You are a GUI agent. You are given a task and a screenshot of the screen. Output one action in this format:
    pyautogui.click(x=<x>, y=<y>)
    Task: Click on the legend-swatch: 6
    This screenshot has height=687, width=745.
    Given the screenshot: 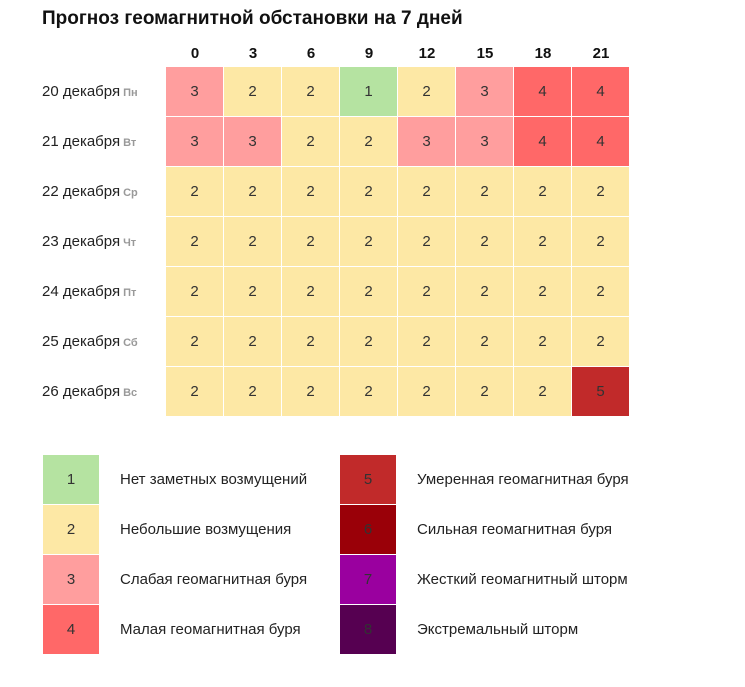 What is the action you would take?
    pyautogui.click(x=368, y=529)
    